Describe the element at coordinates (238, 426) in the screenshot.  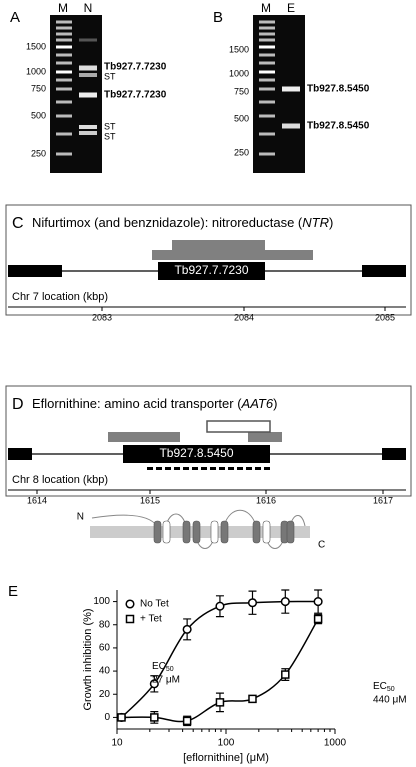
I see `coverage-box` at that location.